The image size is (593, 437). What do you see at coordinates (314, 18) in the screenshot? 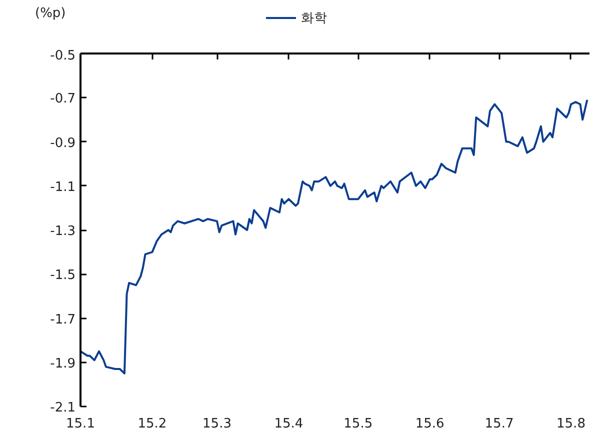
I see `legend-label: 화학` at bounding box center [314, 18].